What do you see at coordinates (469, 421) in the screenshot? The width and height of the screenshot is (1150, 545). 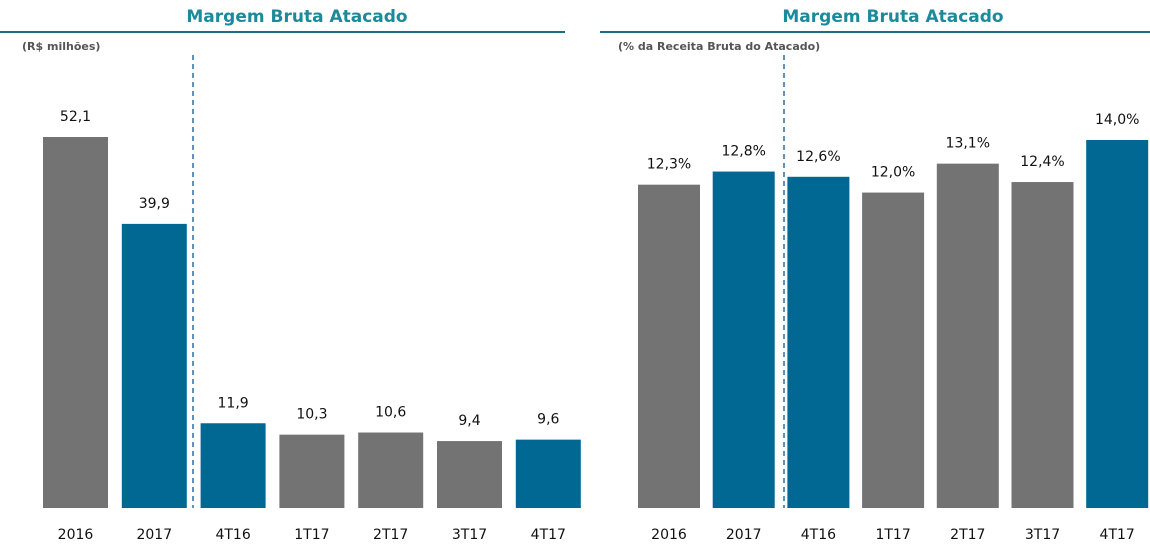 I see `value-label: 9,4` at bounding box center [469, 421].